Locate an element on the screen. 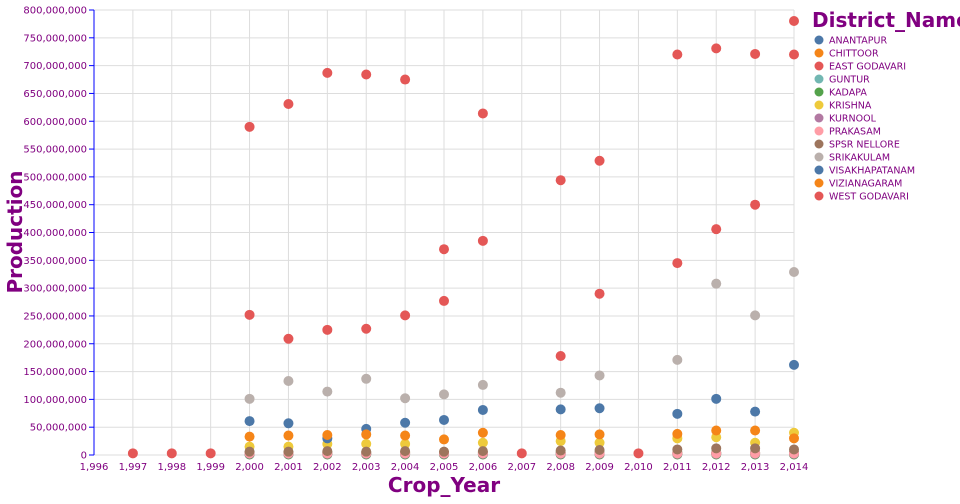  legend-symbol is located at coordinates (819, 40).